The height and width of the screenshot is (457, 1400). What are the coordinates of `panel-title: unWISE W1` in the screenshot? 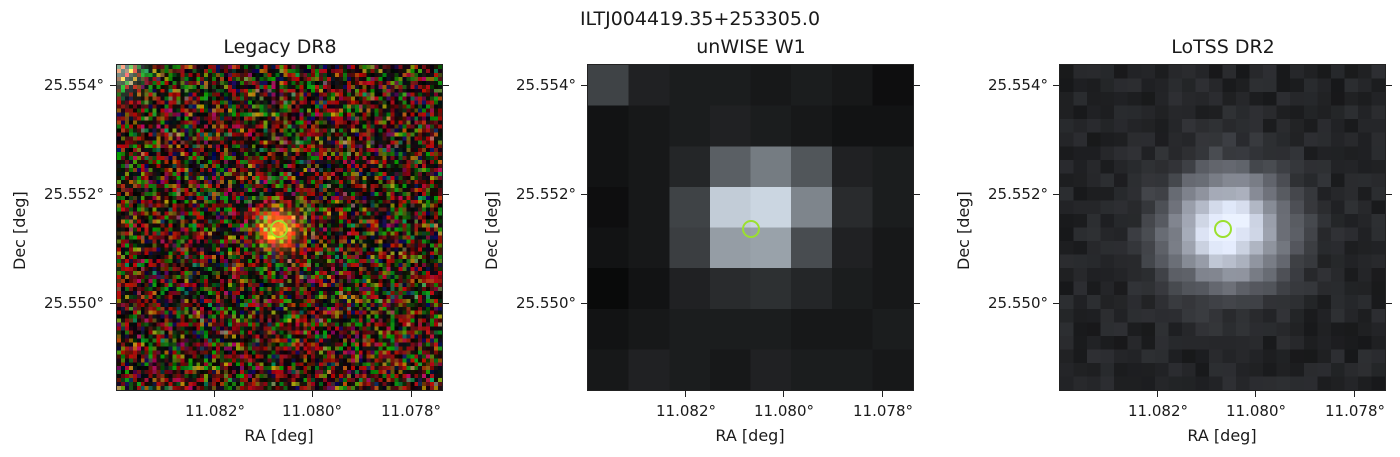 It's located at (751, 47).